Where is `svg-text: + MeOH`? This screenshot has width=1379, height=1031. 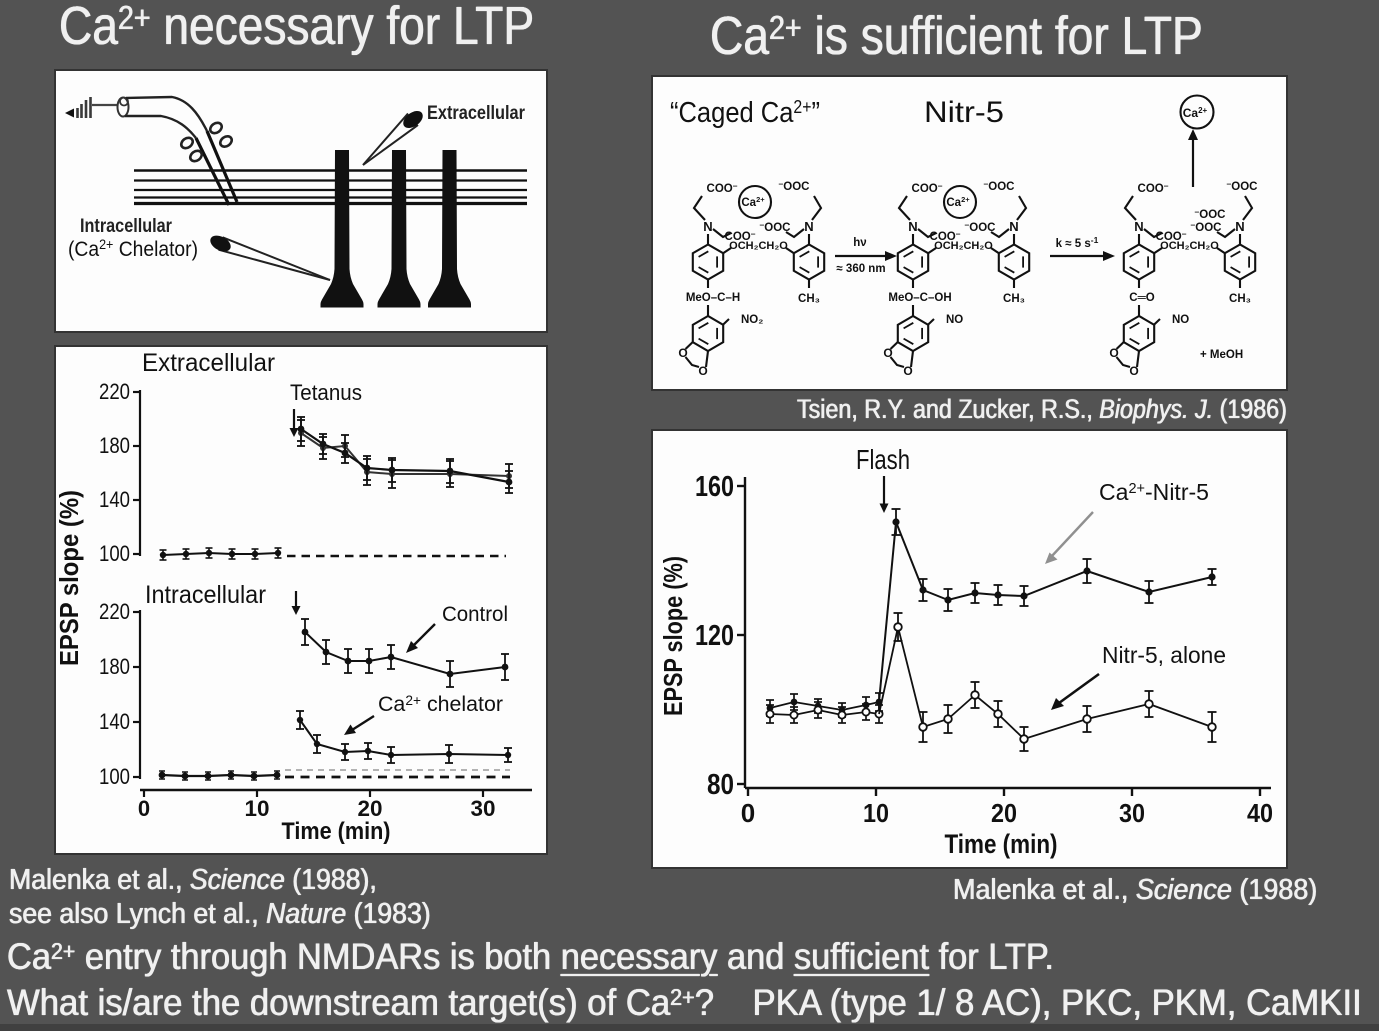
svg-text: + MeOH is located at coordinates (1221, 355).